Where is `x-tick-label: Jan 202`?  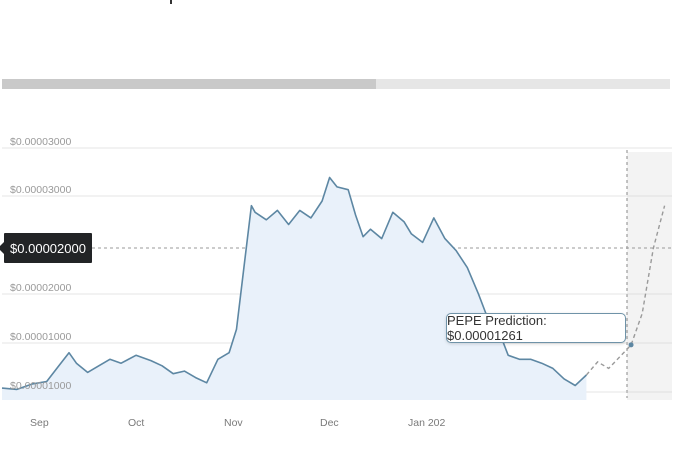 x-tick-label: Jan 202 is located at coordinates (427, 423).